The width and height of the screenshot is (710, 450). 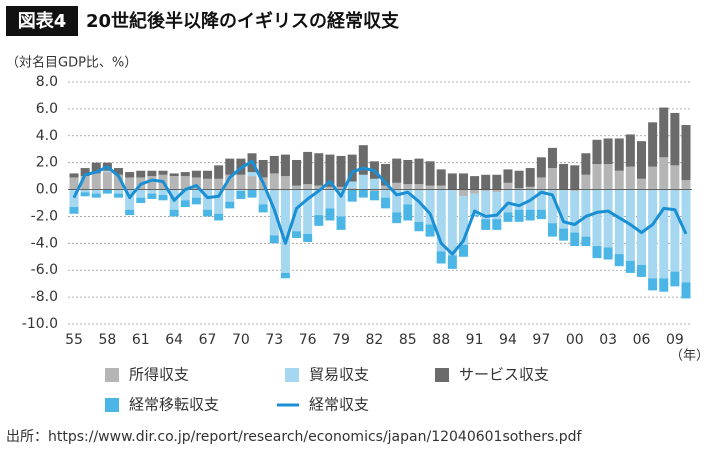 I want to click on x-tick-label: 64, so click(x=174, y=340).